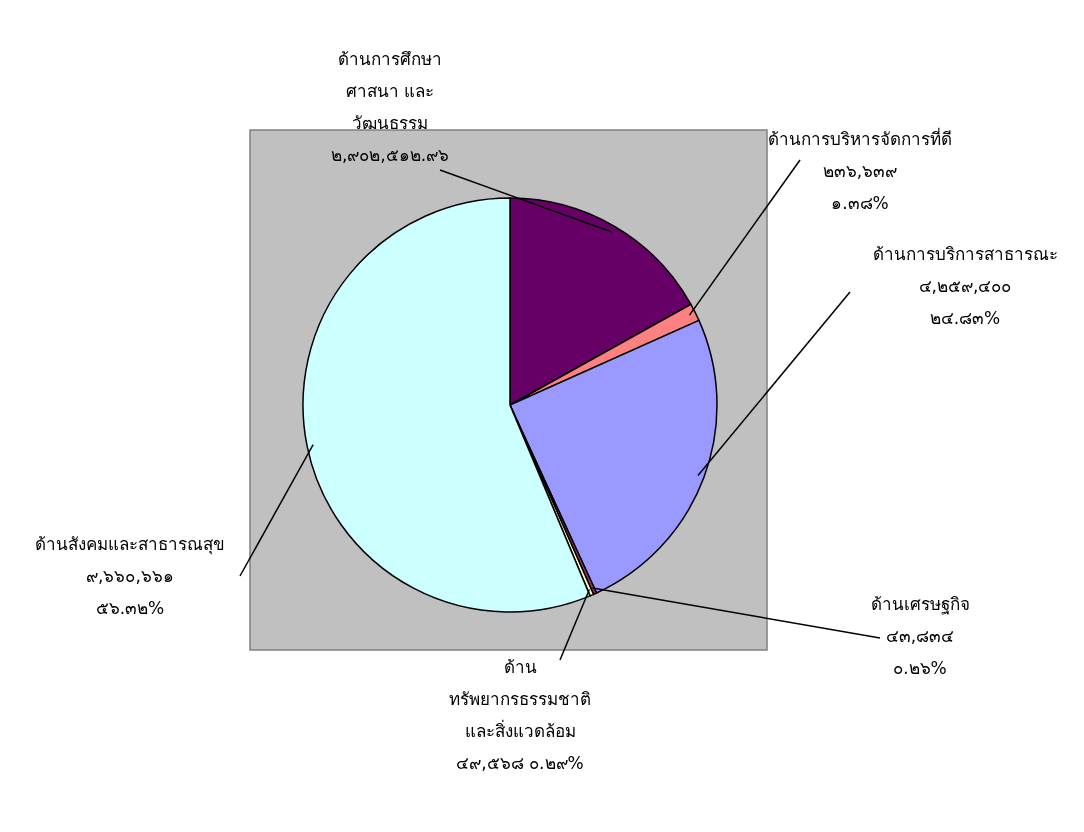  Describe the element at coordinates (390, 155) in the screenshot. I see `data-label: ๒,๙๐๒,๕๑๒.๙๖` at that location.